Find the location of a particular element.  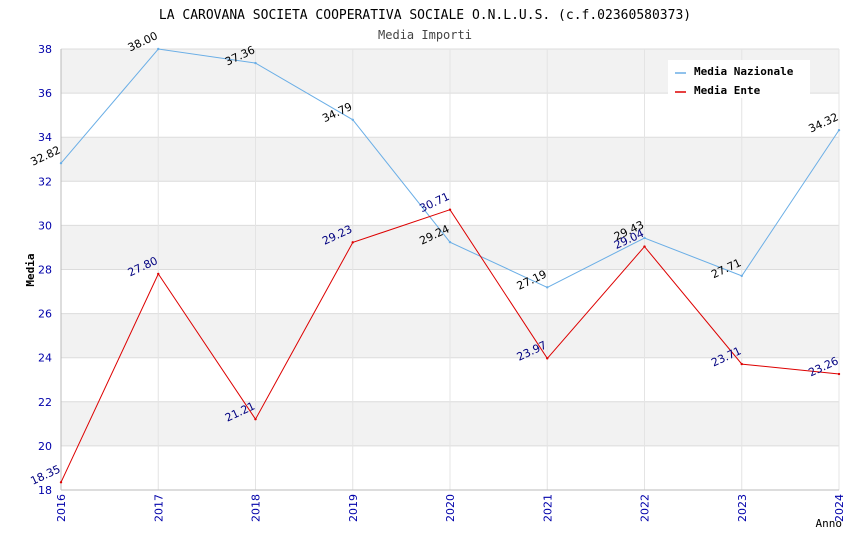

legend: Media Nazionale Media Ente is located at coordinates (739, 79).